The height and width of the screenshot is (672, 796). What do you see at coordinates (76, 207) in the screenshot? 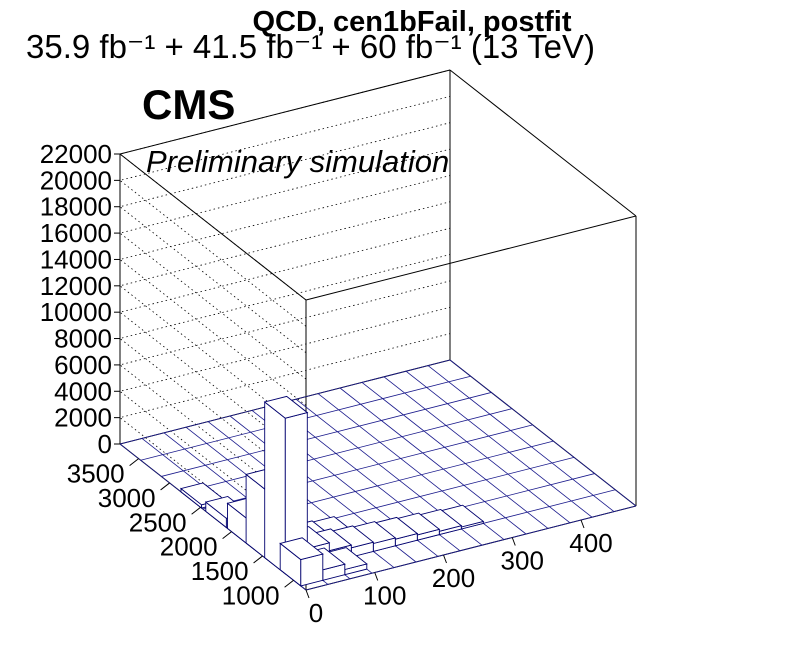
I see `z-tick-label: 18000` at bounding box center [76, 207].